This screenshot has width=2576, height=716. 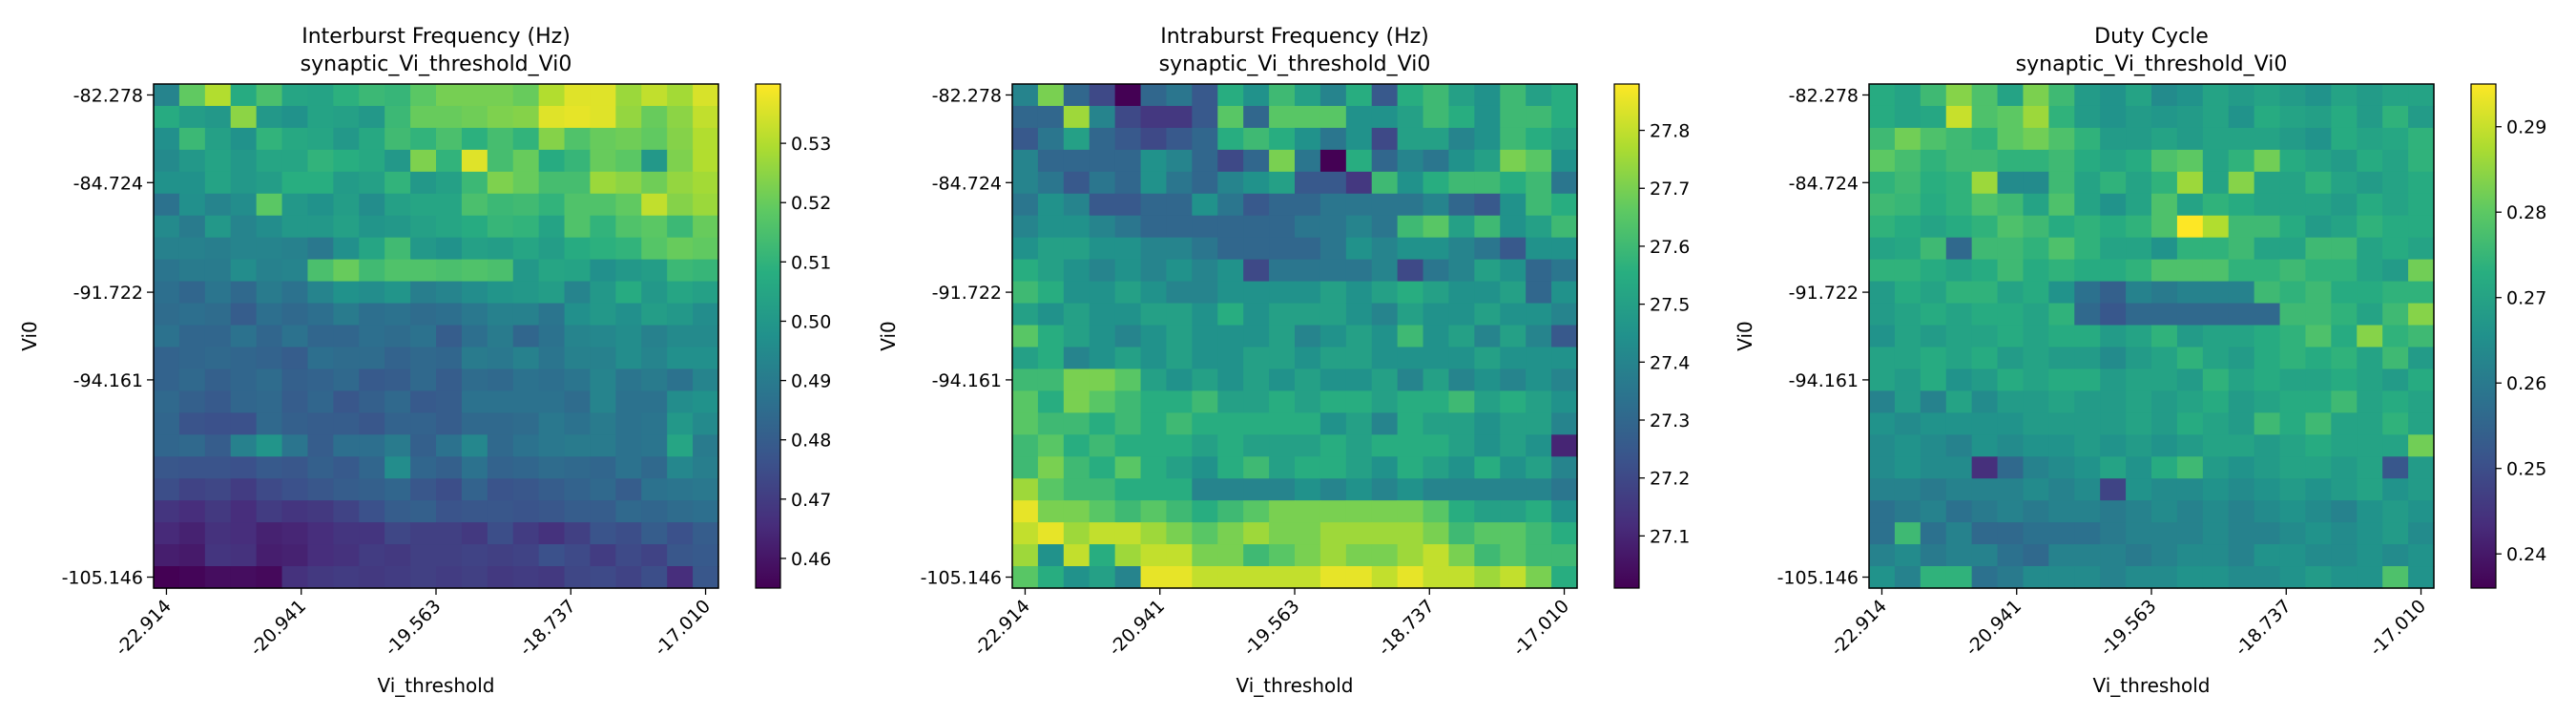 What do you see at coordinates (967, 380) in the screenshot?
I see `y-tick-label: -94.161` at bounding box center [967, 380].